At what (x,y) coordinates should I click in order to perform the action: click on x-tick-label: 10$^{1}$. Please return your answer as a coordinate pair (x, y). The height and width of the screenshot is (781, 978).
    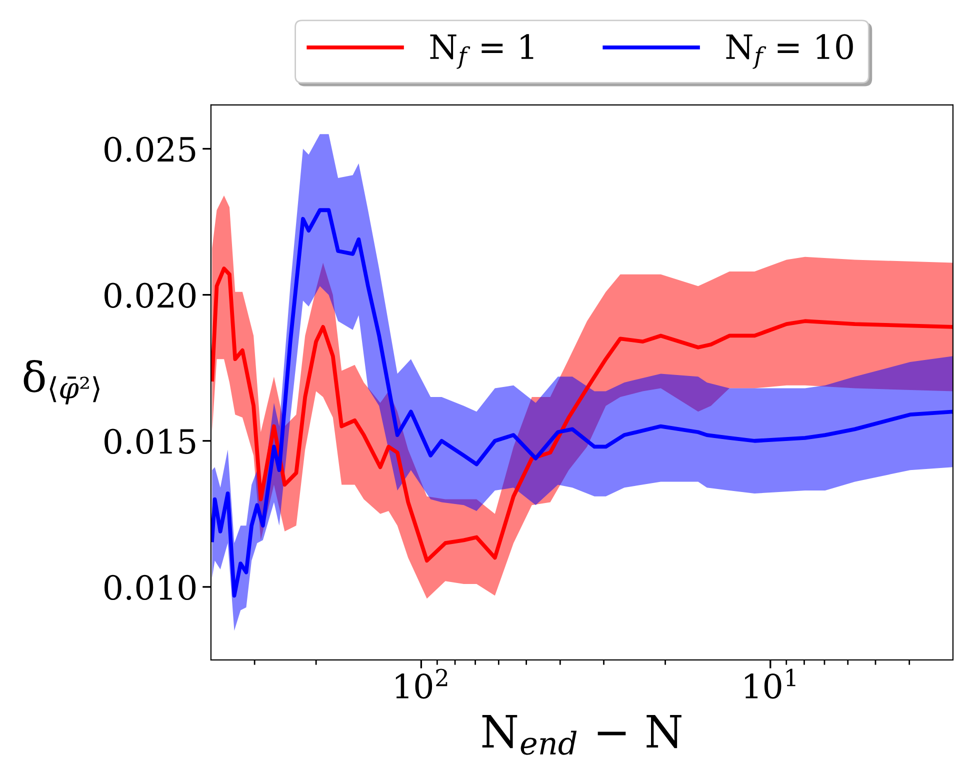
    Looking at the image, I should click on (770, 683).